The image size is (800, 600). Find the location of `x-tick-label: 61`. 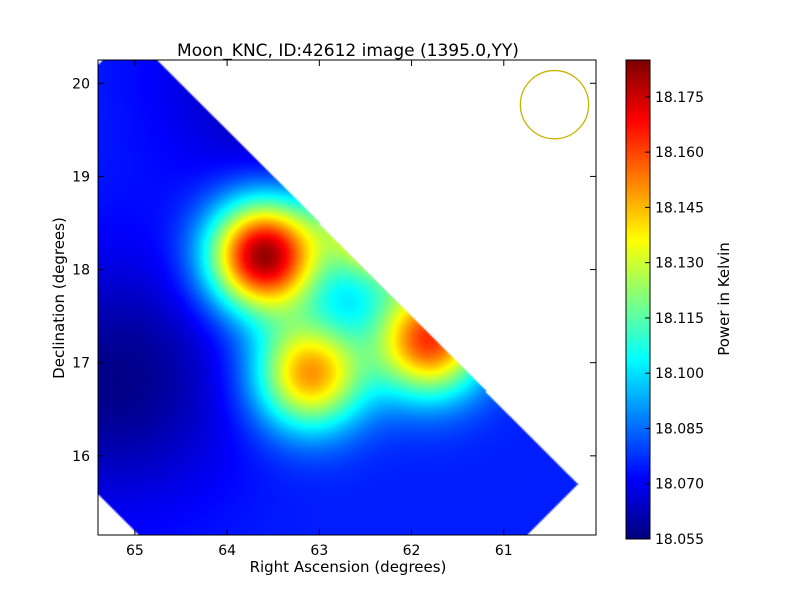

x-tick-label: 61 is located at coordinates (504, 551).